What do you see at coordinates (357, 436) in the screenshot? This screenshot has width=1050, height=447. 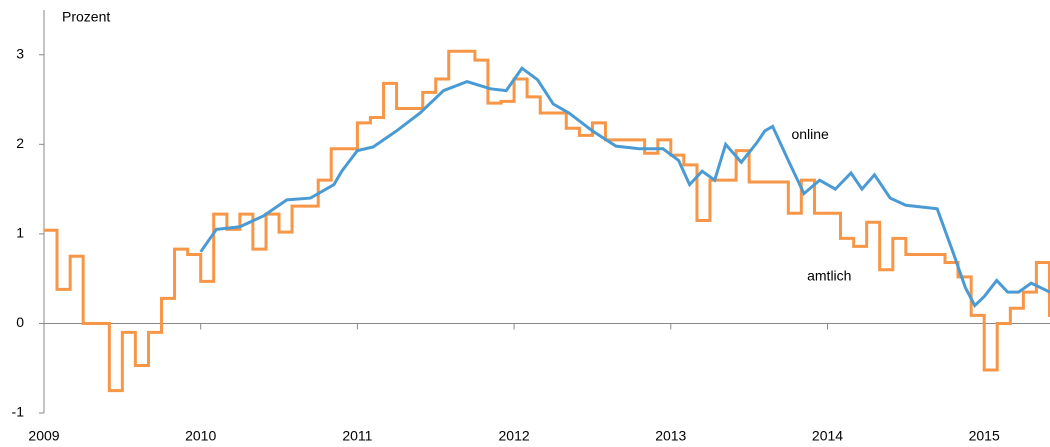 I see `x-tick-label: 2011` at bounding box center [357, 436].